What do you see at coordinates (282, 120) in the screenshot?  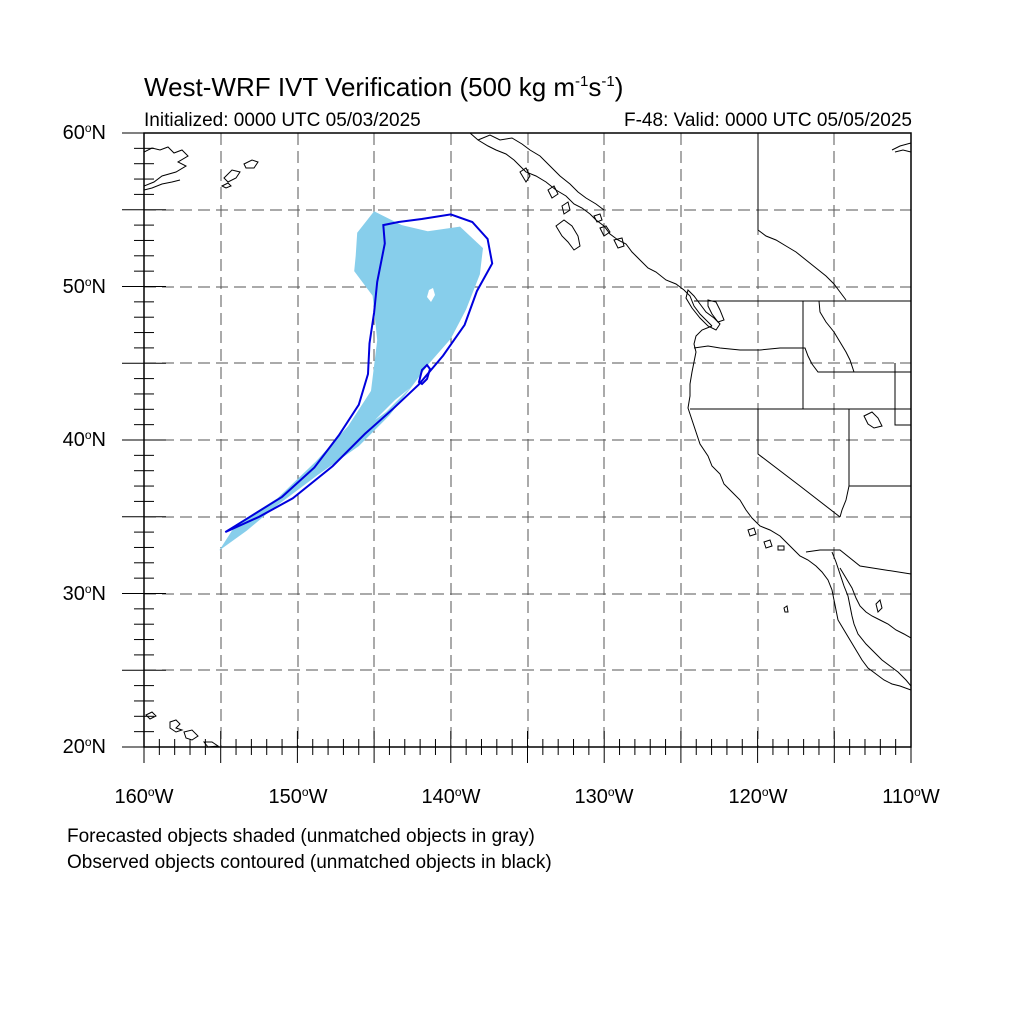 I see `initialized-time: Initialized: 0000 UTC 05/03/2025` at bounding box center [282, 120].